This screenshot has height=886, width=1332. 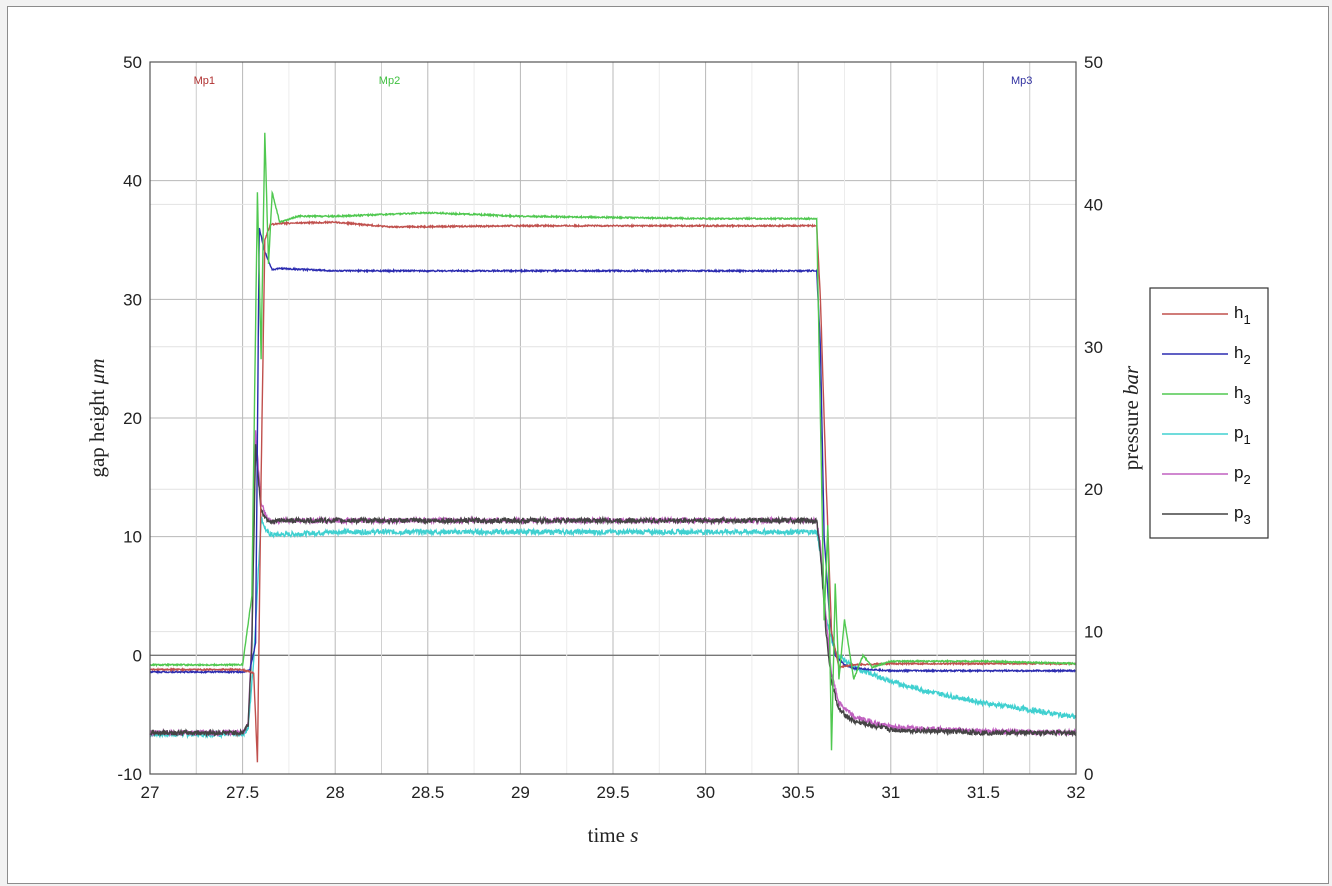 I want to click on y-tick-label-right: 40, so click(x=1093, y=204).